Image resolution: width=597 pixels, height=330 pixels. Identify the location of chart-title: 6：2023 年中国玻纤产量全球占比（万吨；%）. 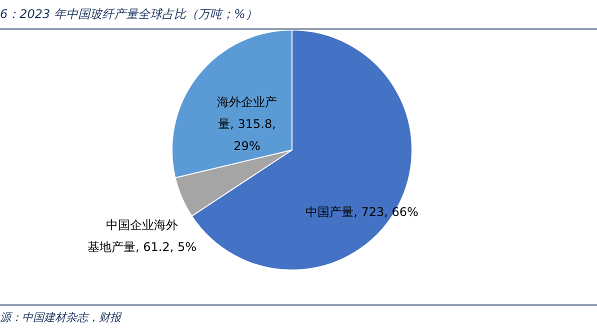
(129, 14).